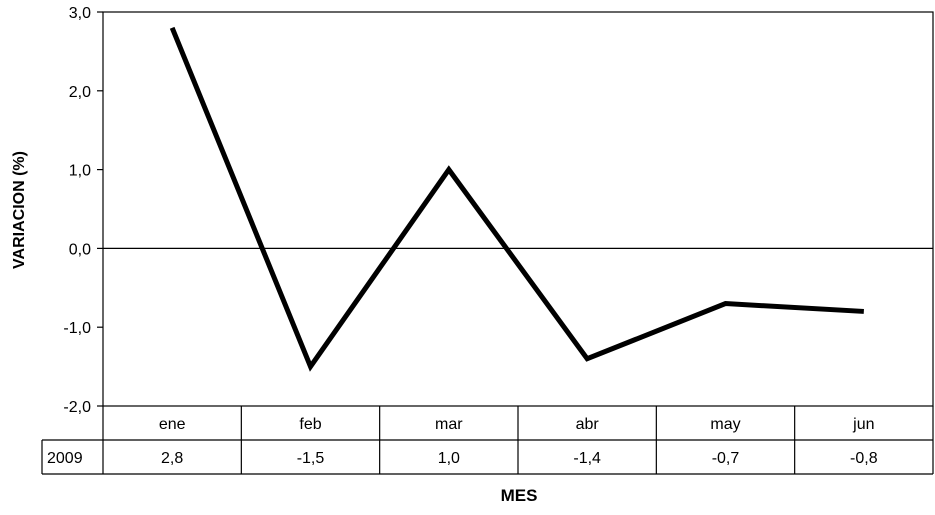 The image size is (935, 515). Describe the element at coordinates (725, 424) in the screenshot. I see `x-tick-label: may` at that location.